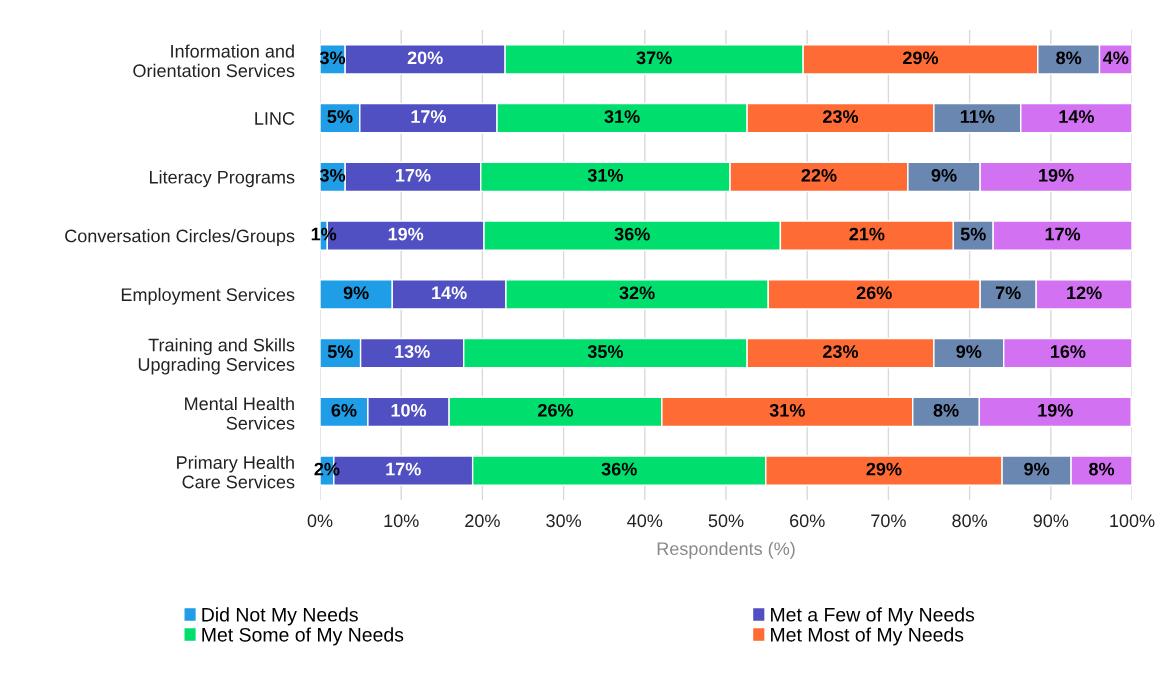  I want to click on data-label: 22%, so click(819, 175).